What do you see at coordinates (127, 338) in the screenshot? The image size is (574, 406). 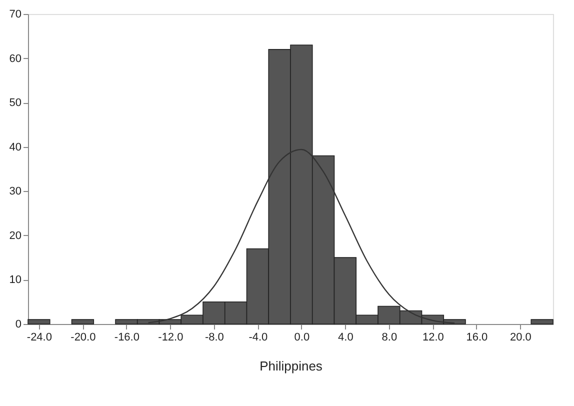 I see `x-tick-label: -16.0` at bounding box center [127, 338].